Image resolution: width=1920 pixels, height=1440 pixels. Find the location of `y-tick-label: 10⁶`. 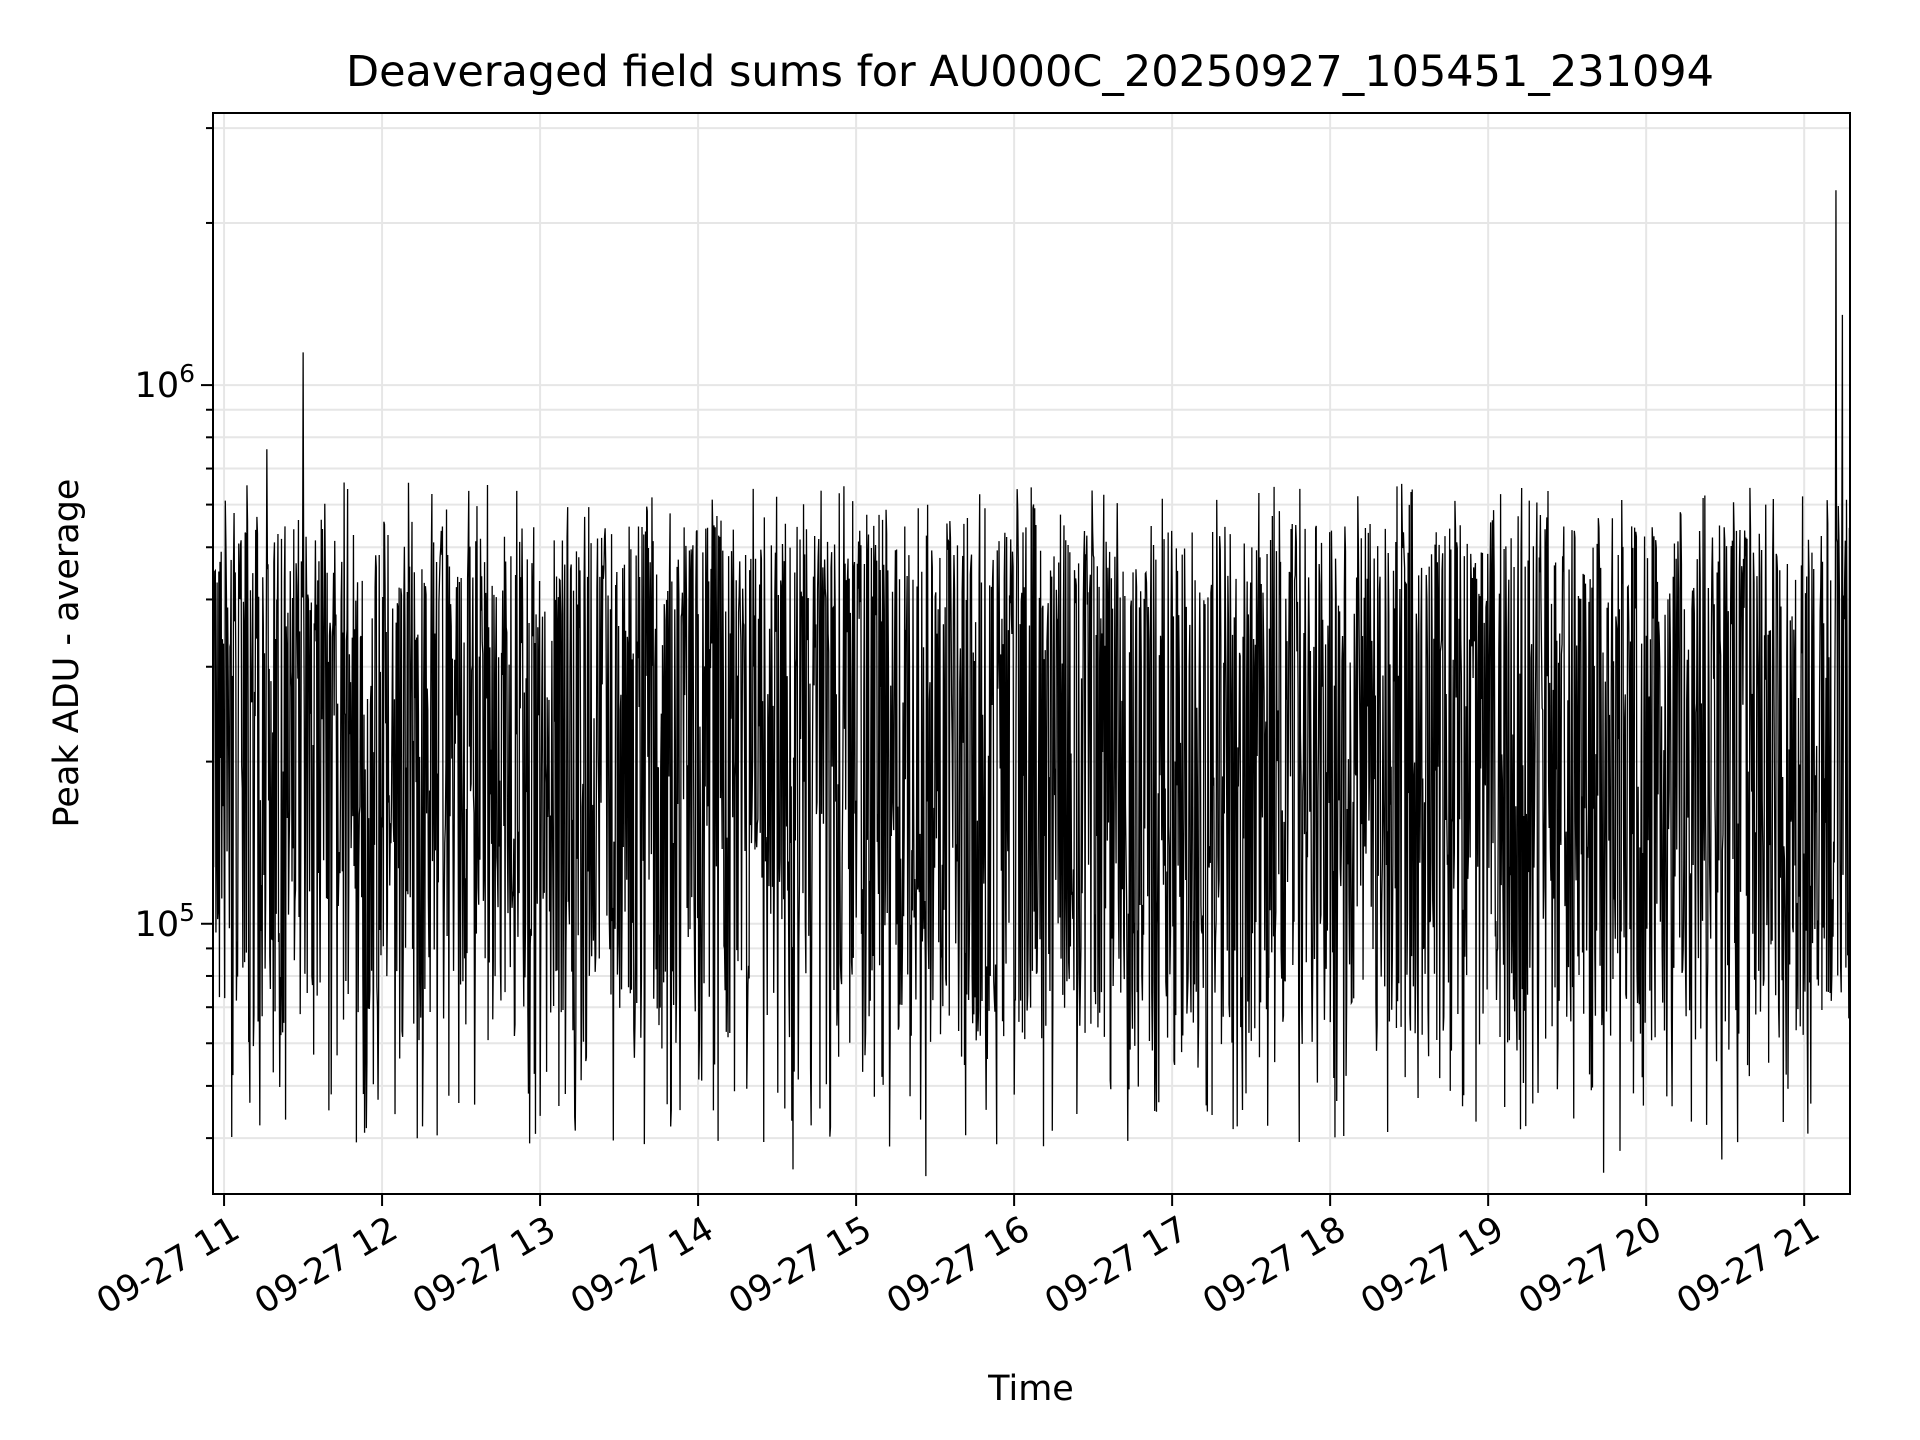

y-tick-label: 10⁶ is located at coordinates (165, 382).